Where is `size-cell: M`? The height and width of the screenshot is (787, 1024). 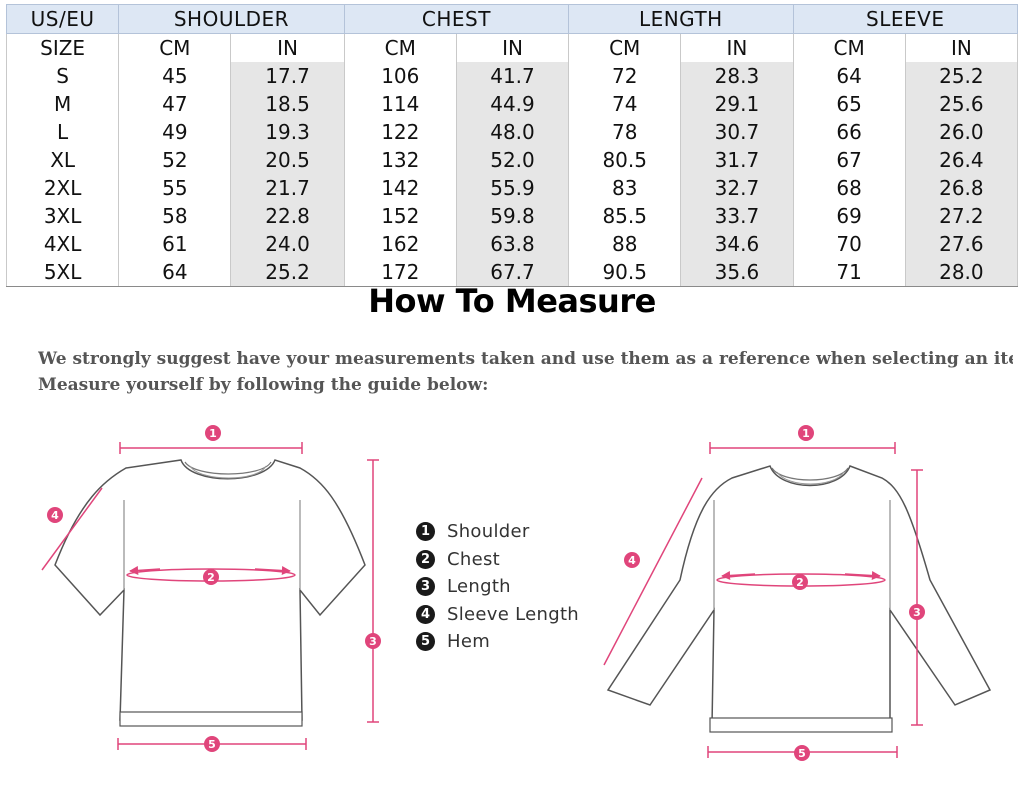
size-cell: M is located at coordinates (62, 104).